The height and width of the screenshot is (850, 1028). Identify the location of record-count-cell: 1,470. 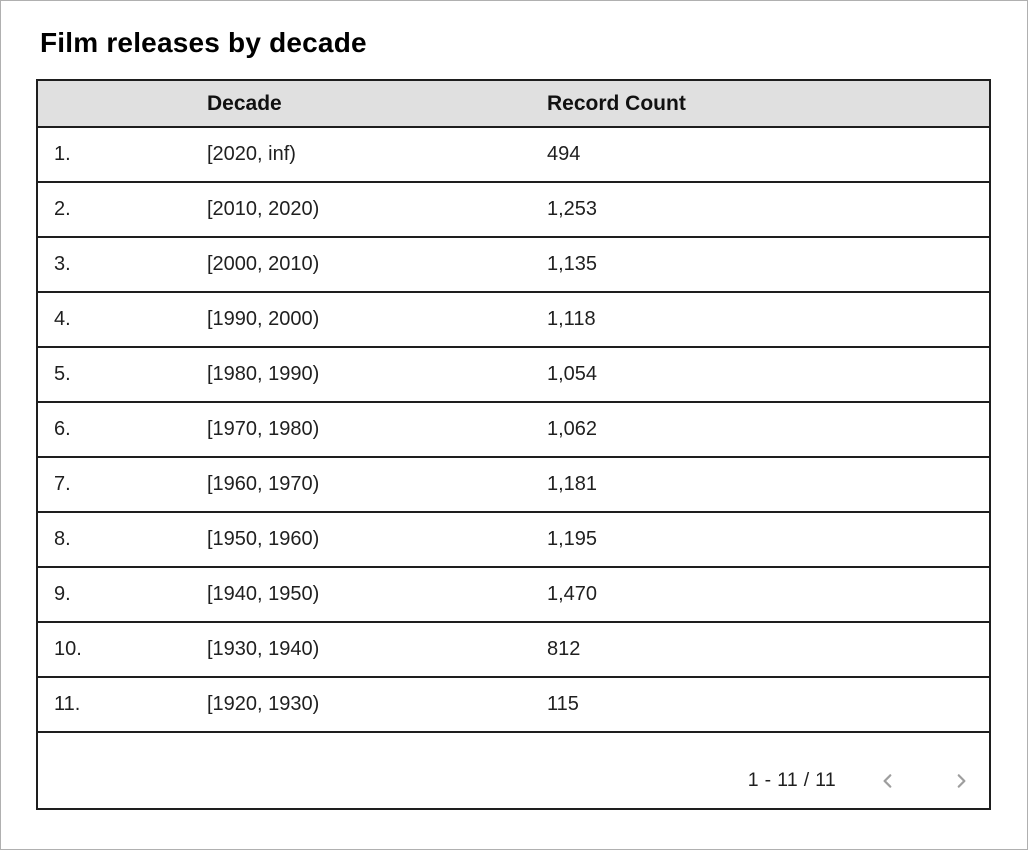
(572, 594).